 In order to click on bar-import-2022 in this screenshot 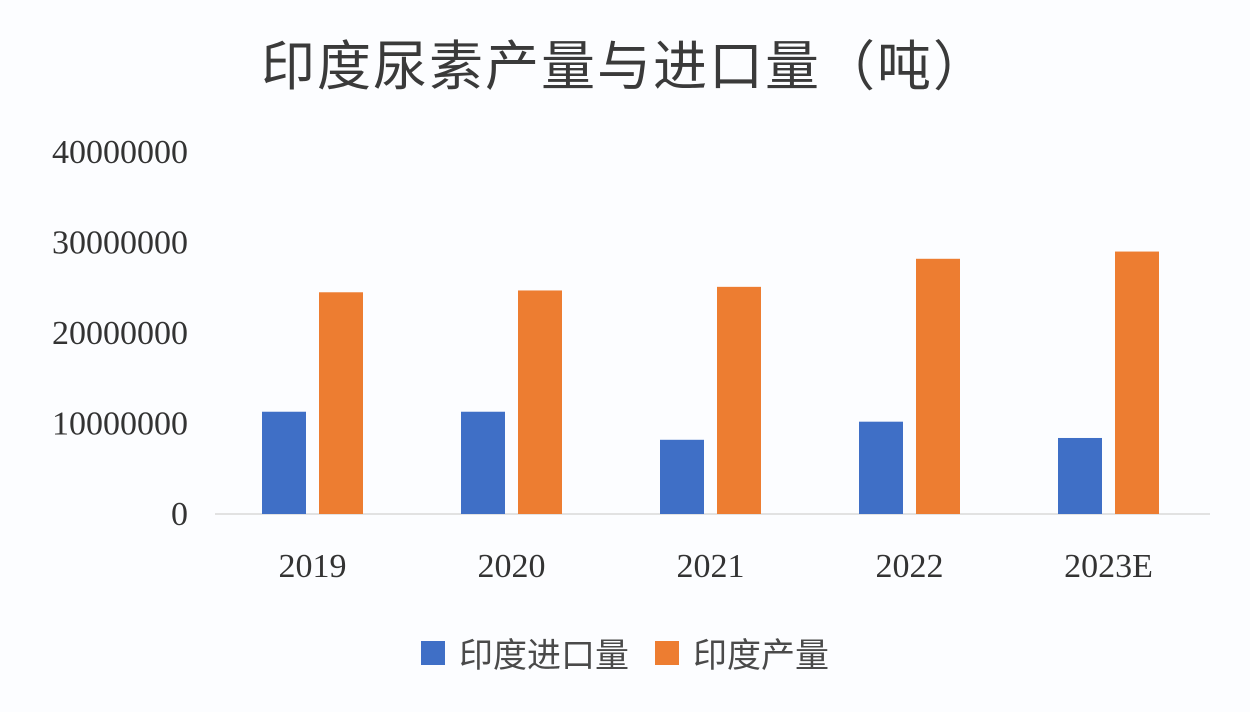, I will do `click(881, 467)`.